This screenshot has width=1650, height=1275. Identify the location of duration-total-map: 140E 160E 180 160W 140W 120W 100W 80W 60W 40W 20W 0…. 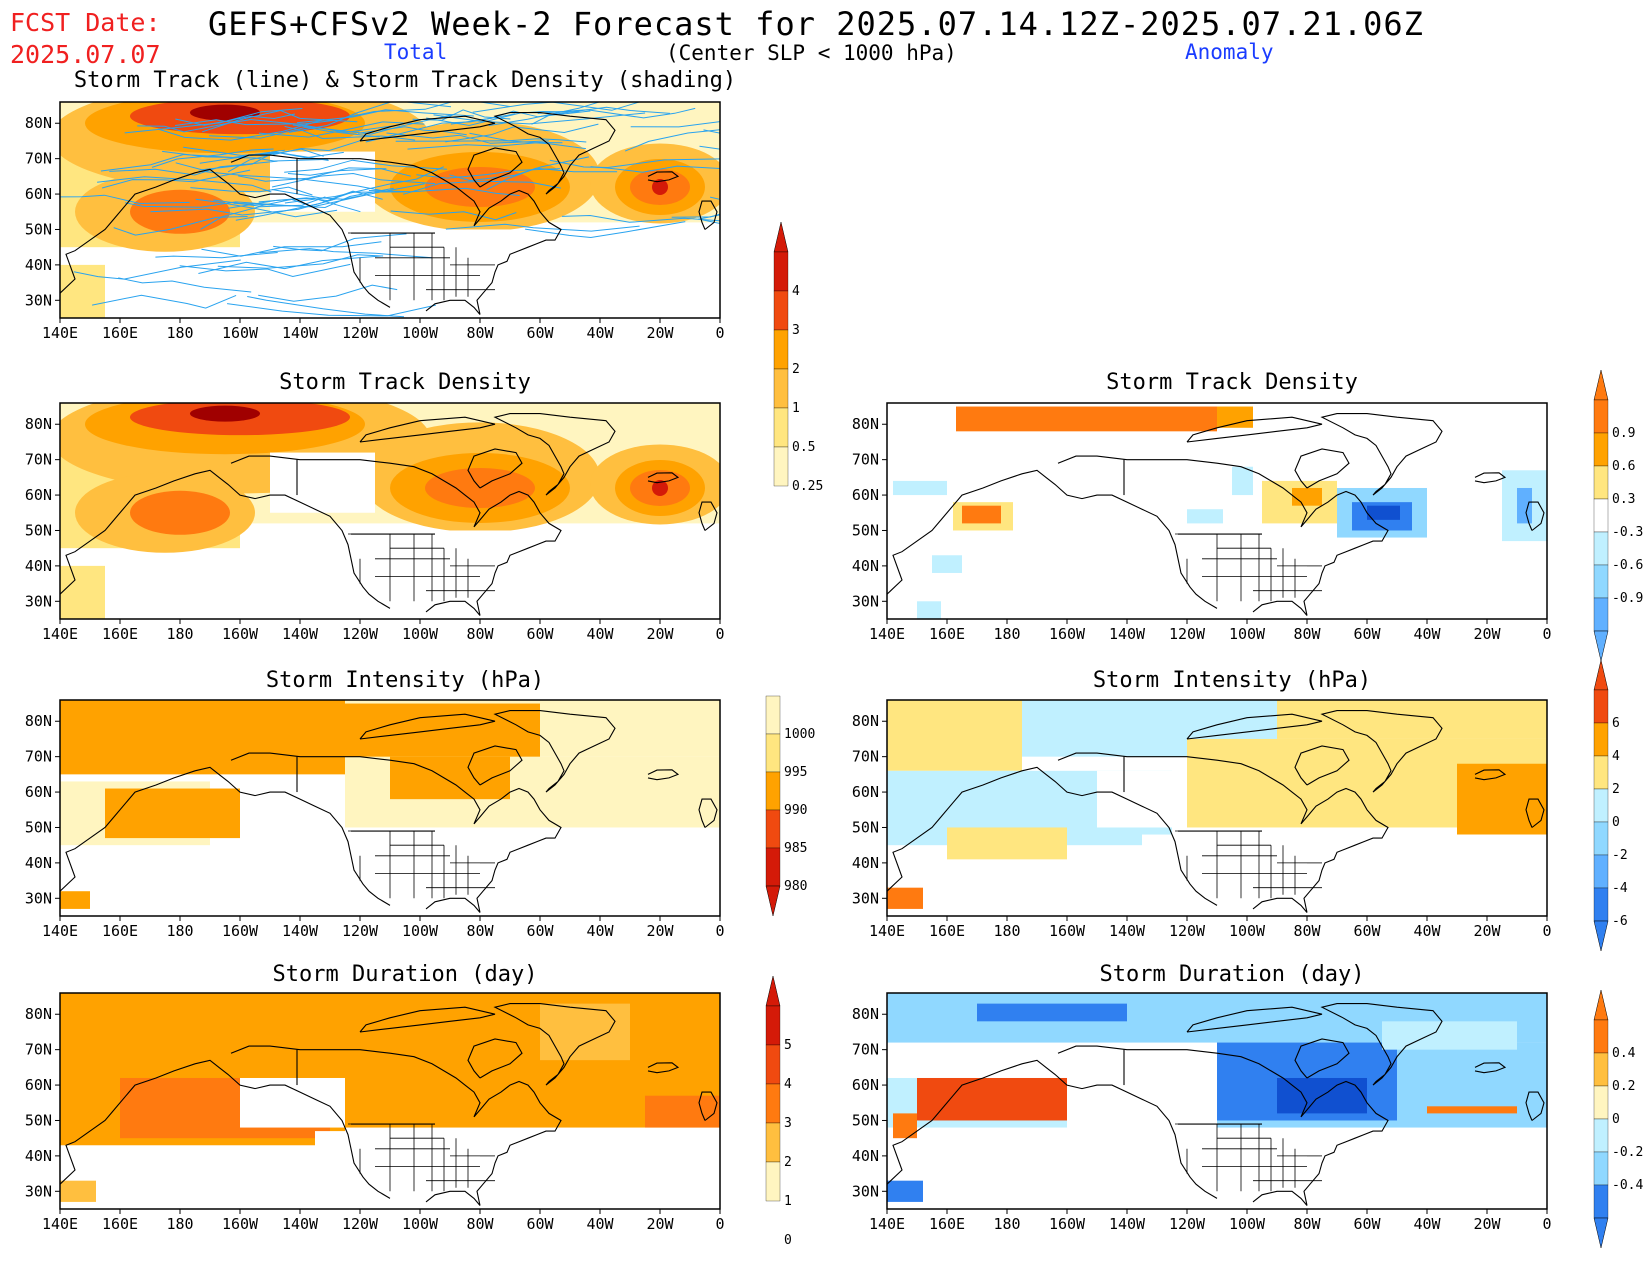
(375, 1112).